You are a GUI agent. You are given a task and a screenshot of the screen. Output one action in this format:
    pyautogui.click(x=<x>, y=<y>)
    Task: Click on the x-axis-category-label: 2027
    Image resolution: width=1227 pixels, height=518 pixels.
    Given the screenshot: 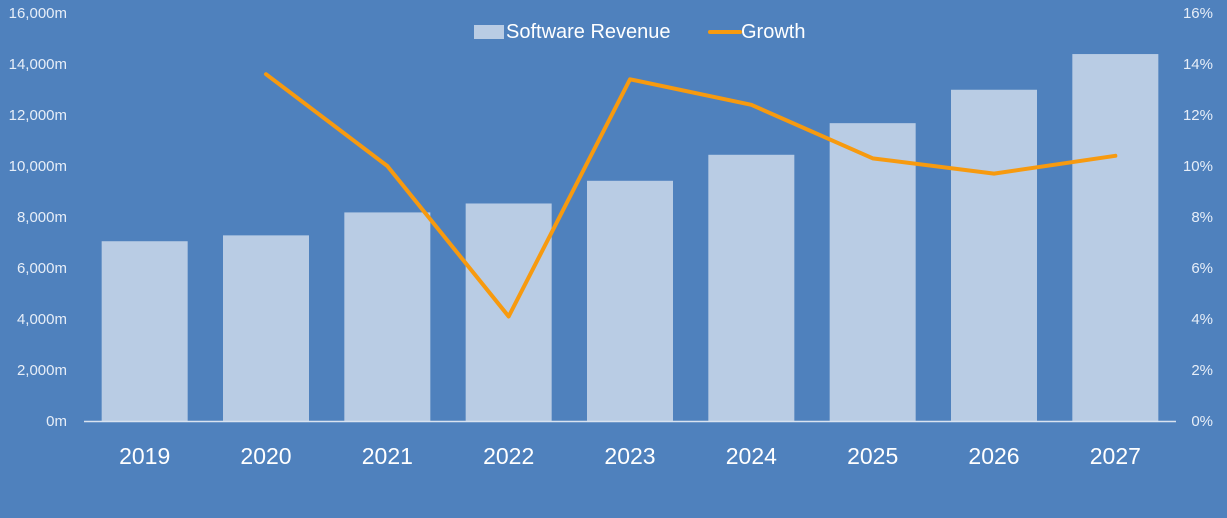 What is the action you would take?
    pyautogui.click(x=1115, y=456)
    